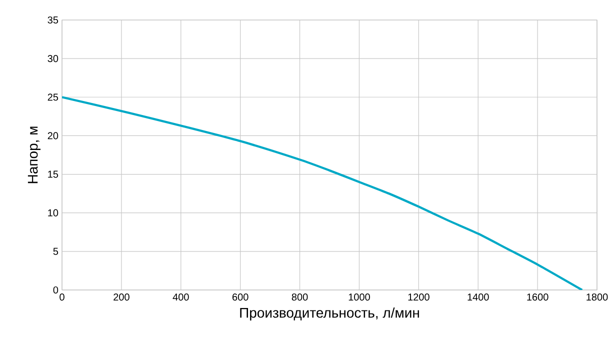  I want to click on y-tick-label: 5, so click(55, 251).